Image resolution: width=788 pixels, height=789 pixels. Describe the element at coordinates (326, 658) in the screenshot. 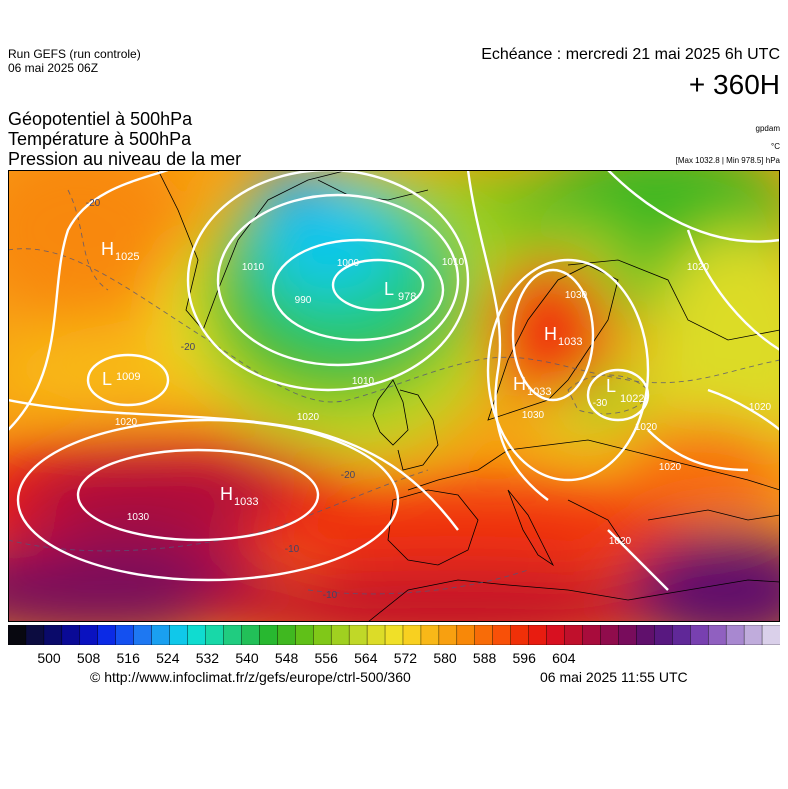

I see `colorbar-tick-label: 556` at that location.